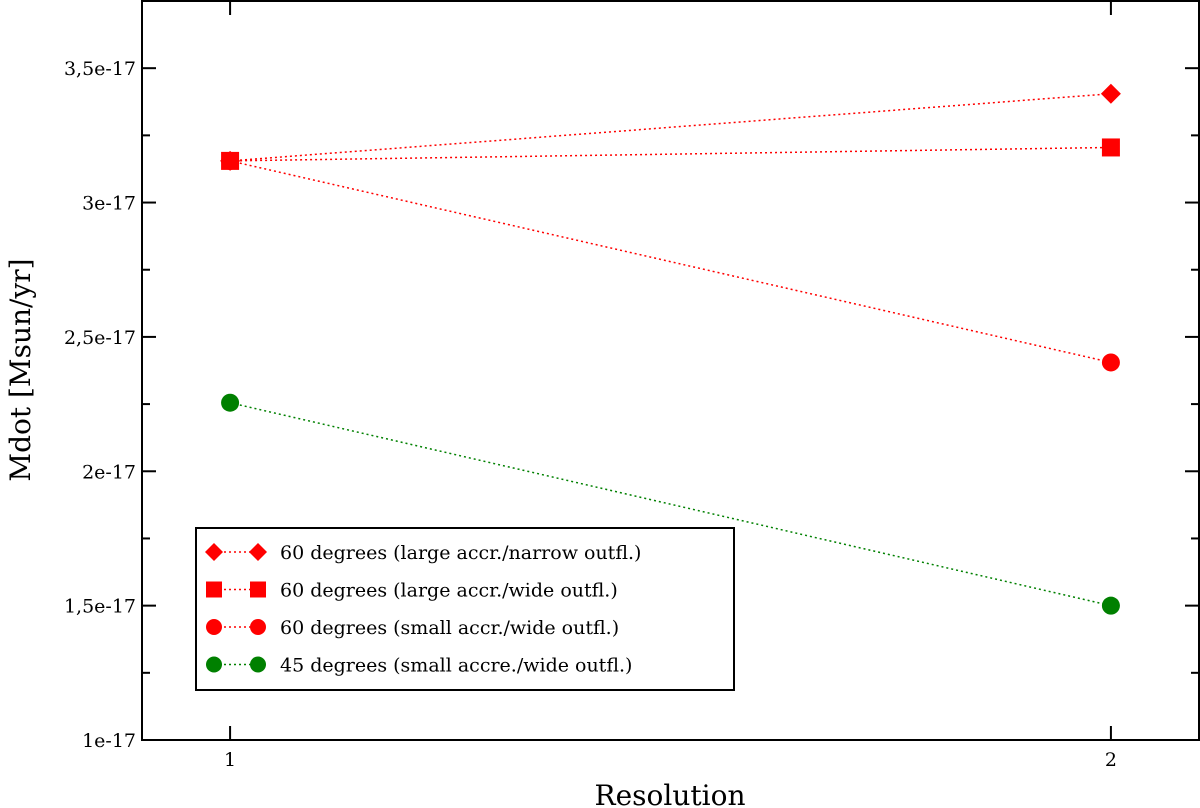 The height and width of the screenshot is (808, 1200). What do you see at coordinates (456, 666) in the screenshot?
I see `legend-label-4: 45 degrees (small accre./wide outfl.)` at bounding box center [456, 666].